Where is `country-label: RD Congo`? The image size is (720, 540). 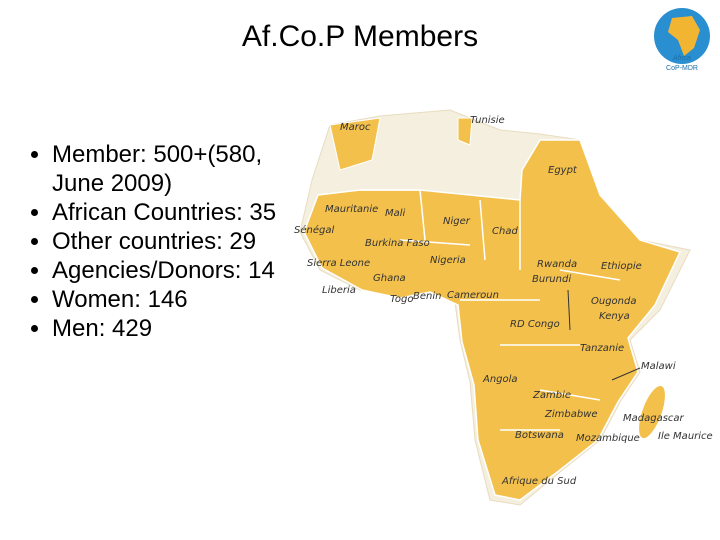 country-label: RD Congo is located at coordinates (535, 324).